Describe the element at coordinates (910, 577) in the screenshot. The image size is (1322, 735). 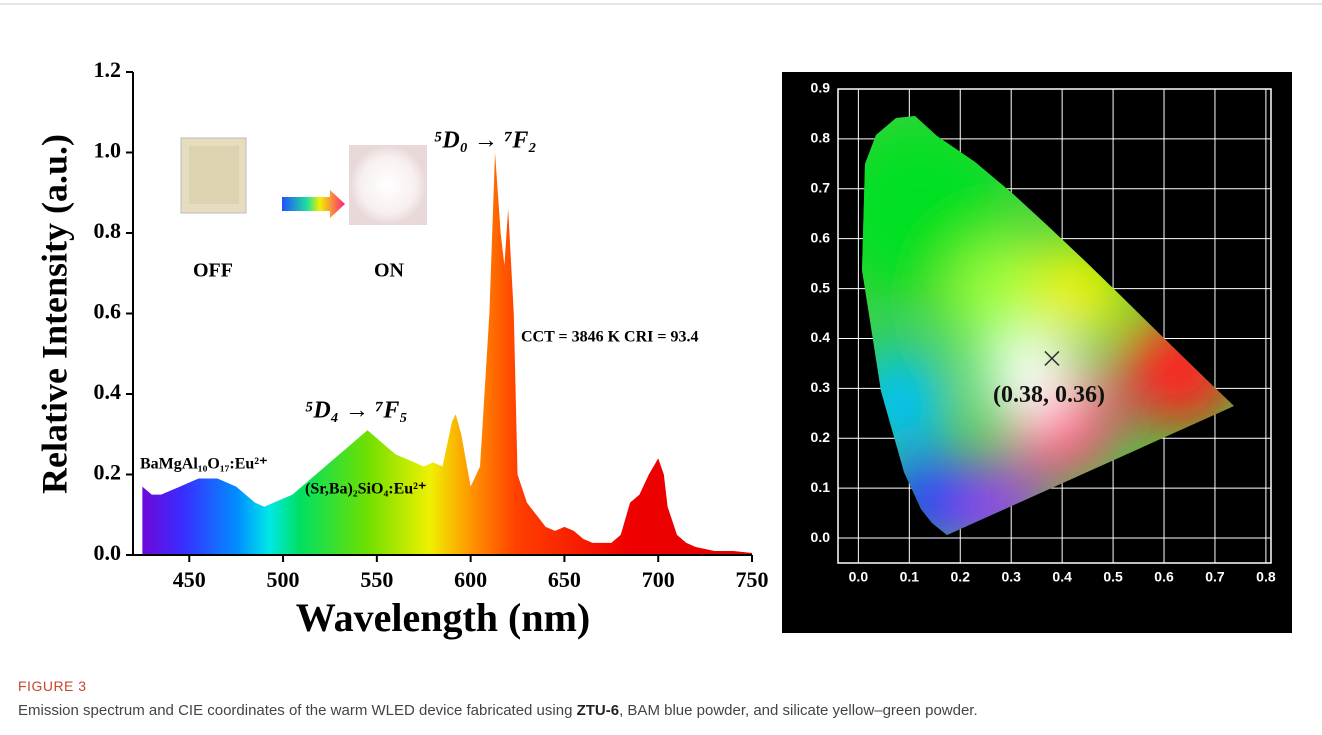
I see `x-tick-label: 0.1` at that location.